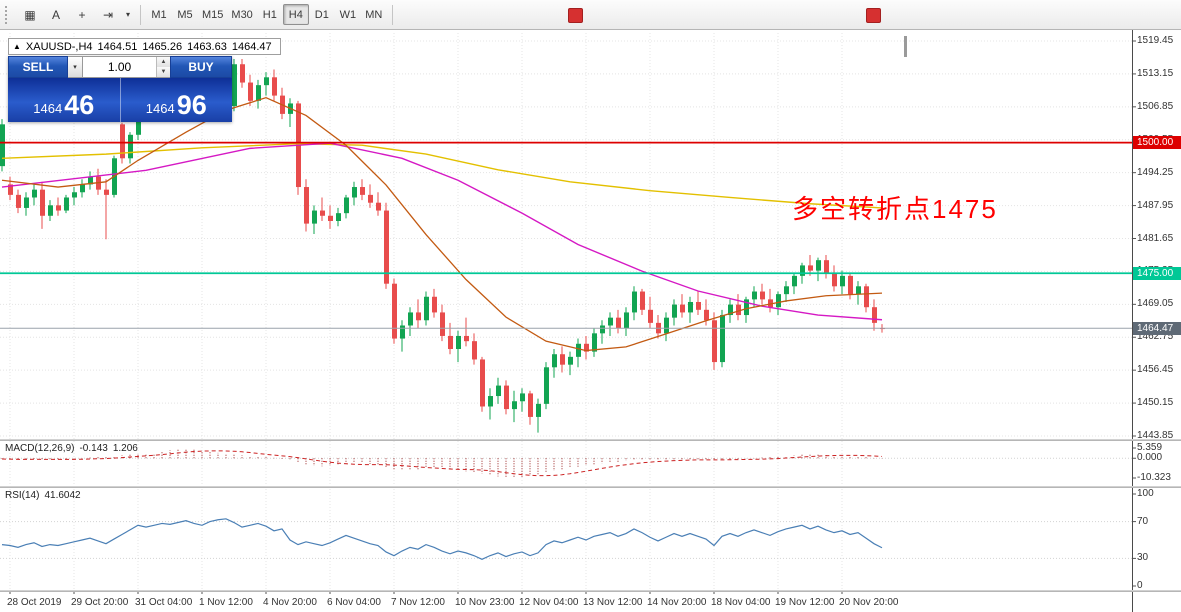  I want to click on toolbar-icon-group: ▦ A + ⇥ ▾, so click(76, 15).